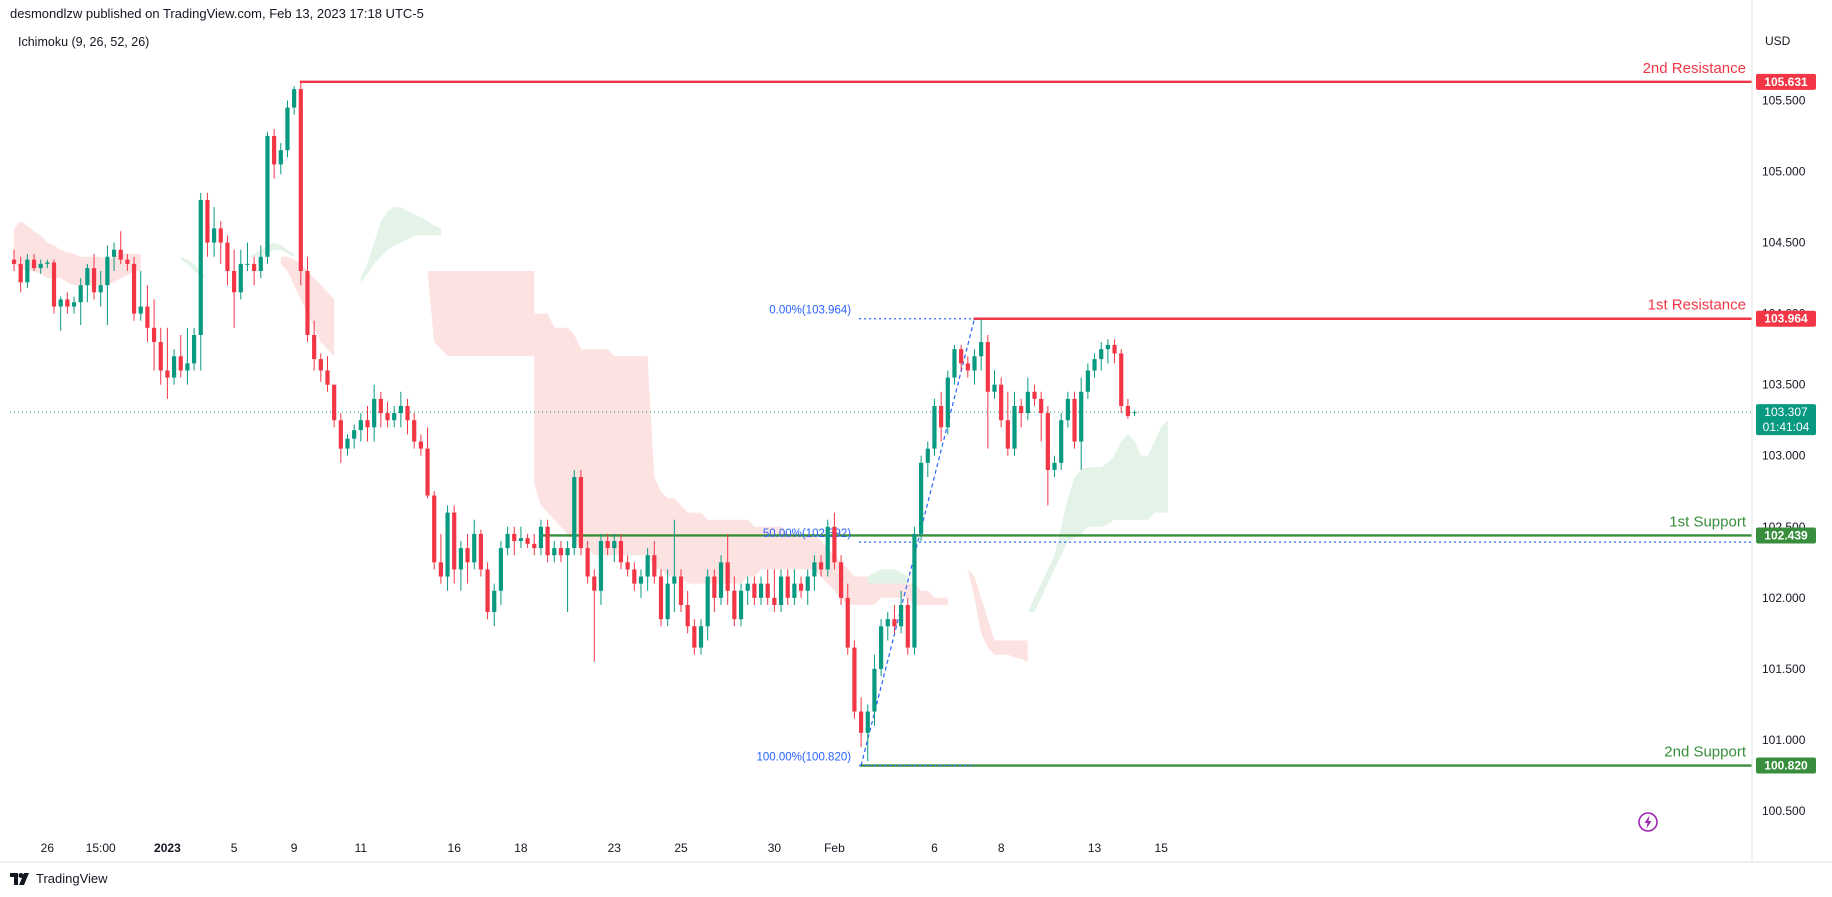  What do you see at coordinates (1786, 766) in the screenshot?
I see `support-price-tag-label: 100.820` at bounding box center [1786, 766].